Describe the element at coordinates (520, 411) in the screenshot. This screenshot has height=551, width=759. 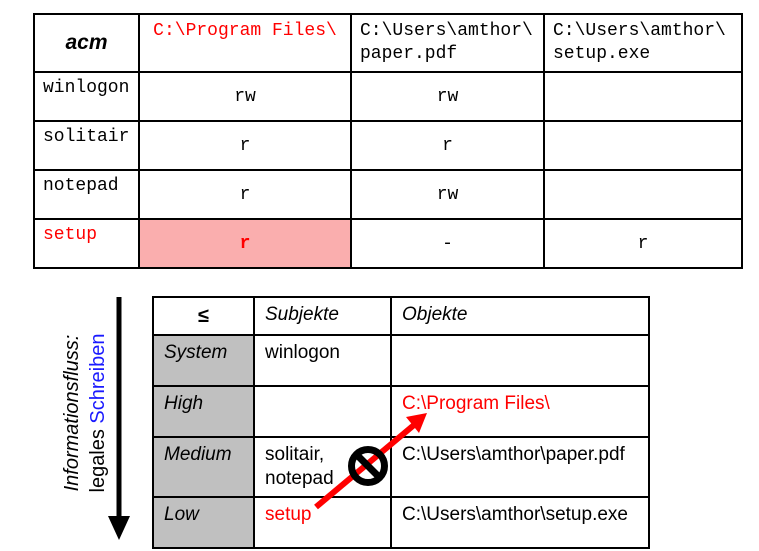
I see `lattice-objects-cell: C:\Program Files\` at that location.